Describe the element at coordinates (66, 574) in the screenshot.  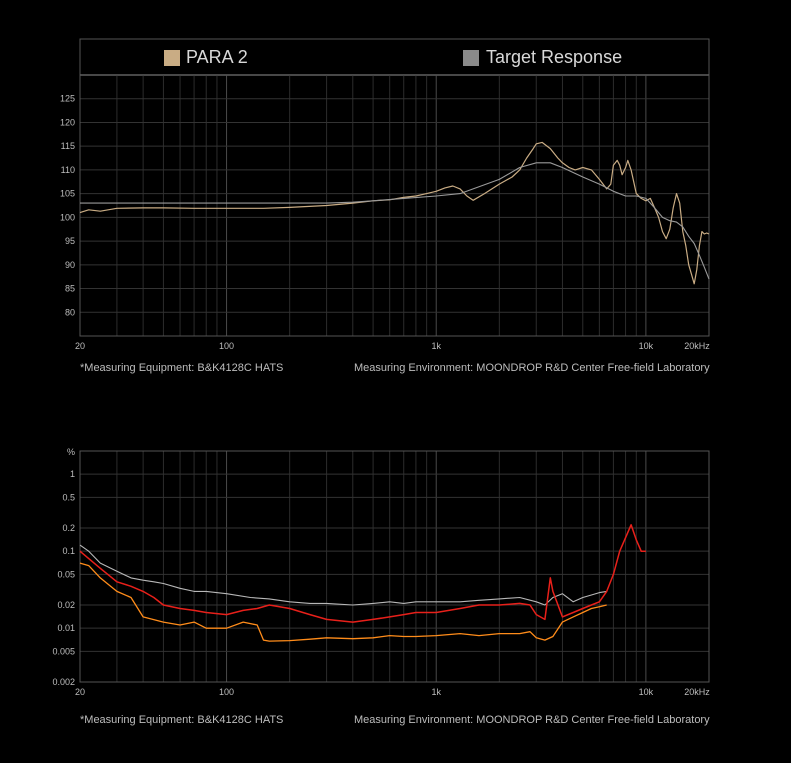
I see `y-tick-label: 0.05` at that location.